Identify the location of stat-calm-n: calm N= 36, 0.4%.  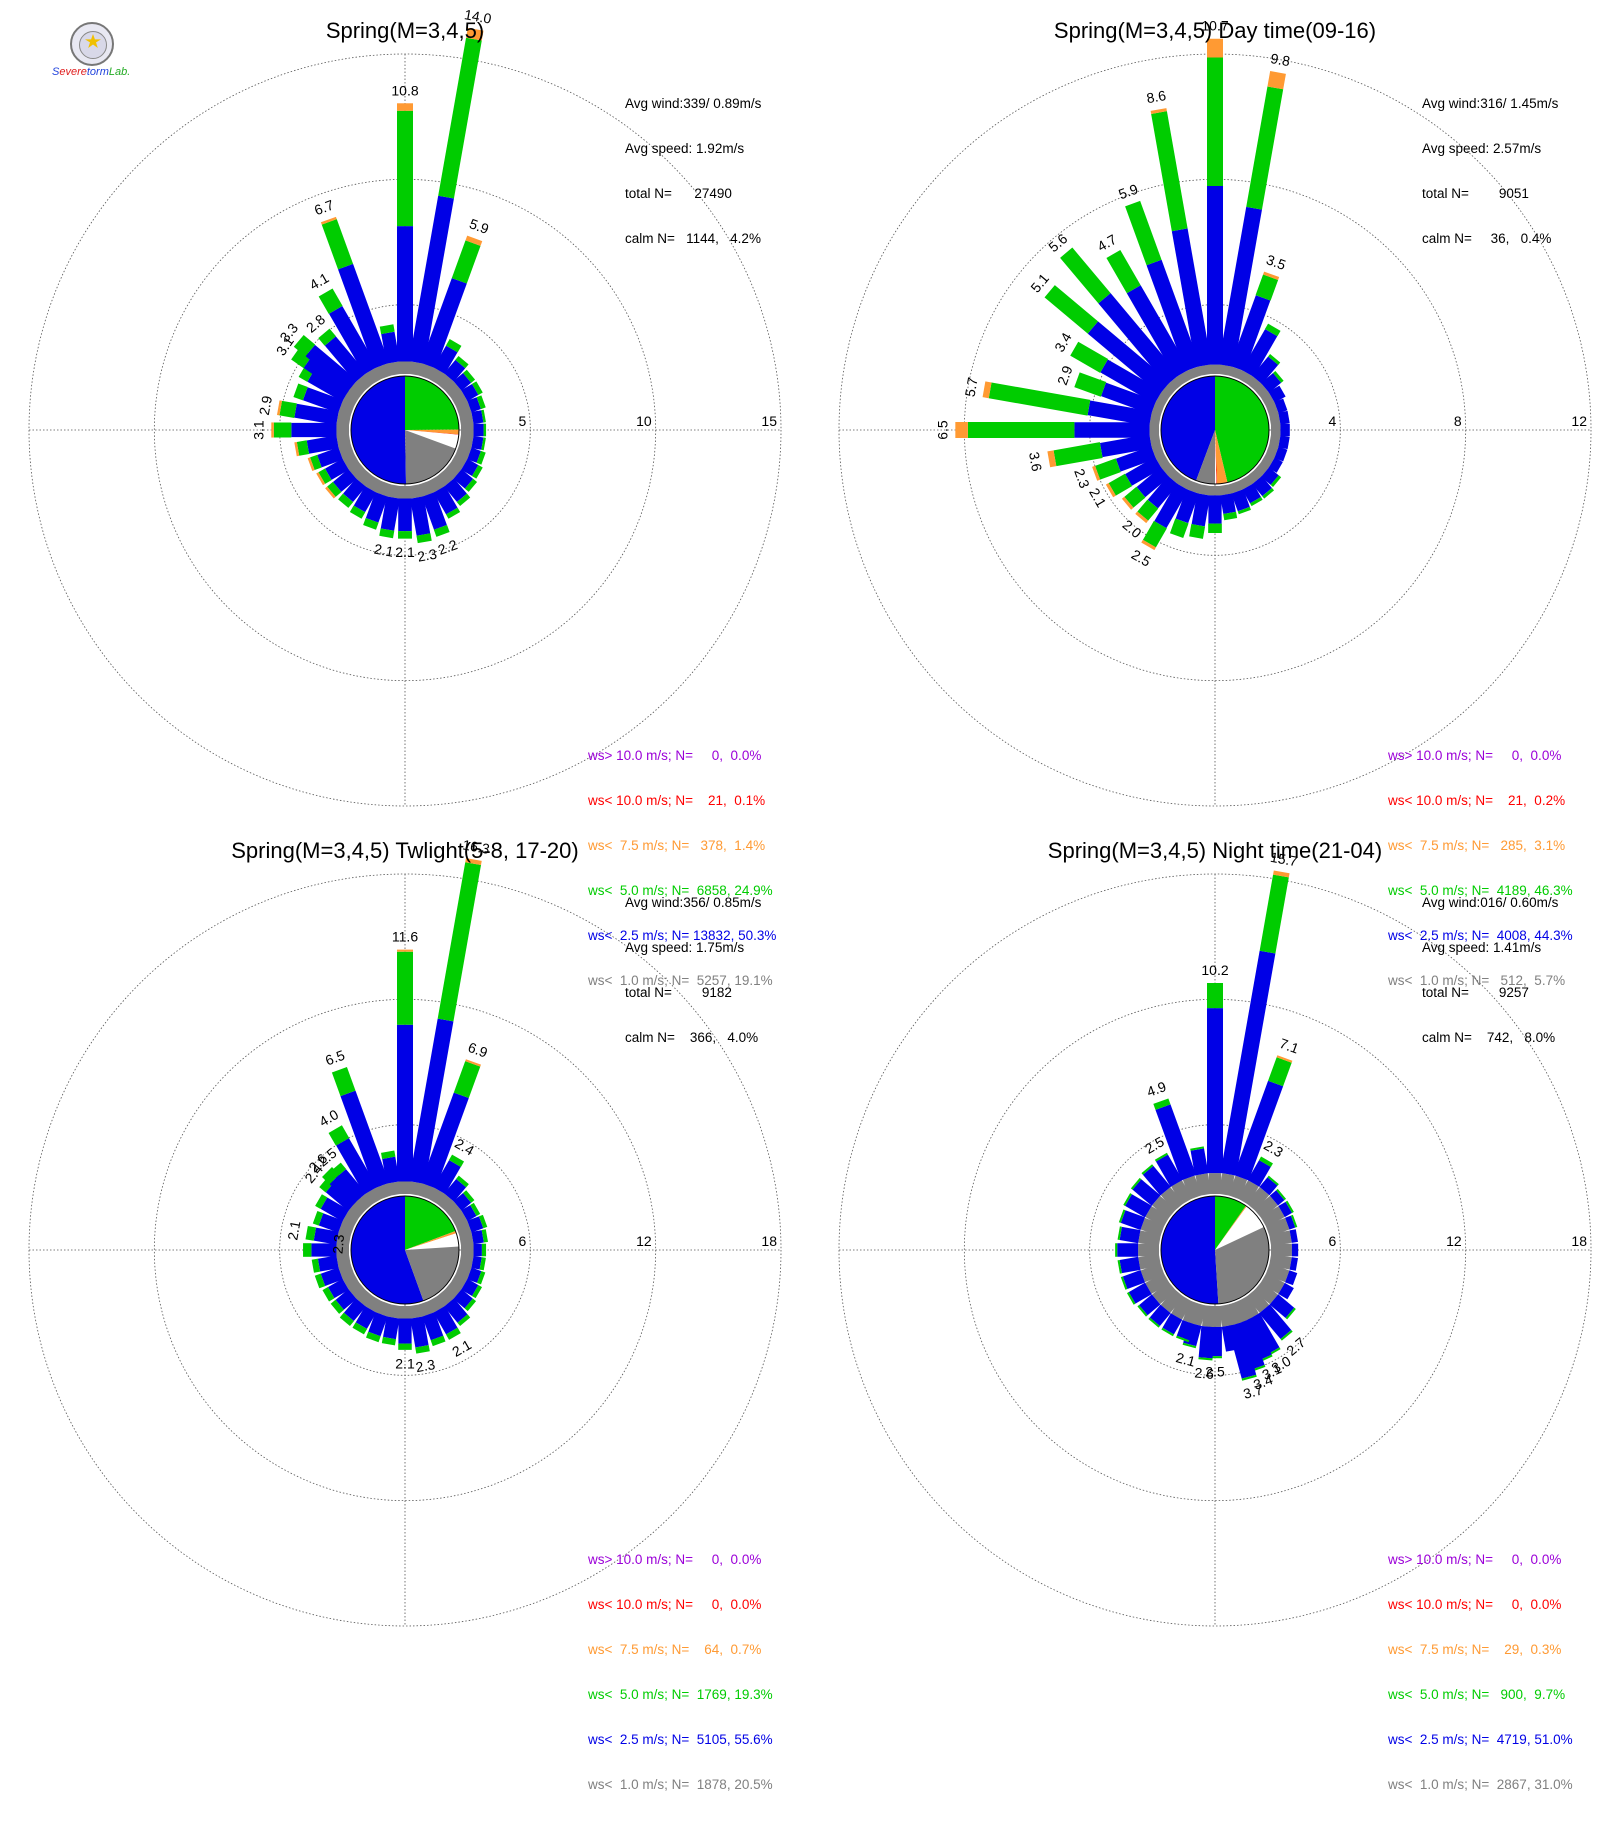
(1490, 238).